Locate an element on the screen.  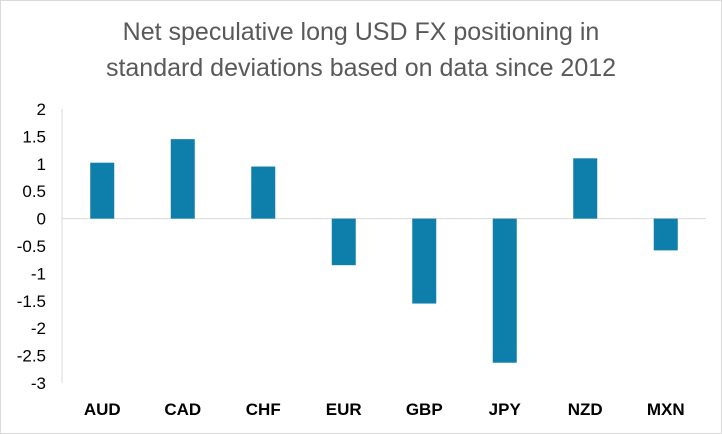
y-tick-label: 1 is located at coordinates (41, 164).